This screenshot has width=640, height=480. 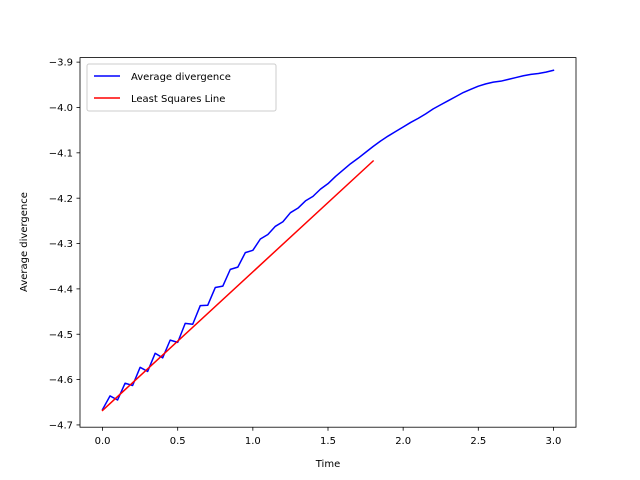 I want to click on legend-box, so click(x=181, y=87).